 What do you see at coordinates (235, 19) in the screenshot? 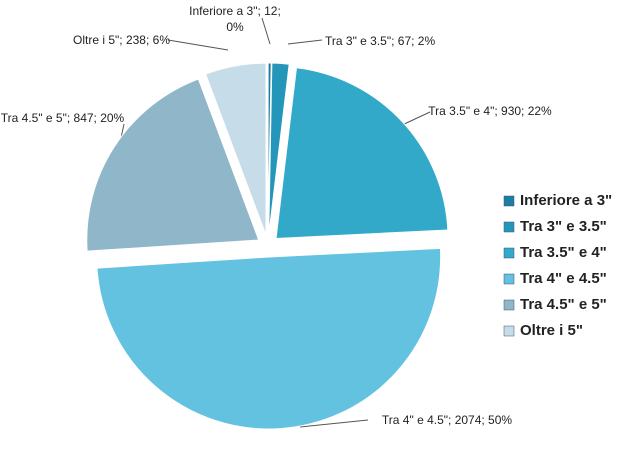
I see `data-label: Inferiore a 3"; 12; 0%` at bounding box center [235, 19].